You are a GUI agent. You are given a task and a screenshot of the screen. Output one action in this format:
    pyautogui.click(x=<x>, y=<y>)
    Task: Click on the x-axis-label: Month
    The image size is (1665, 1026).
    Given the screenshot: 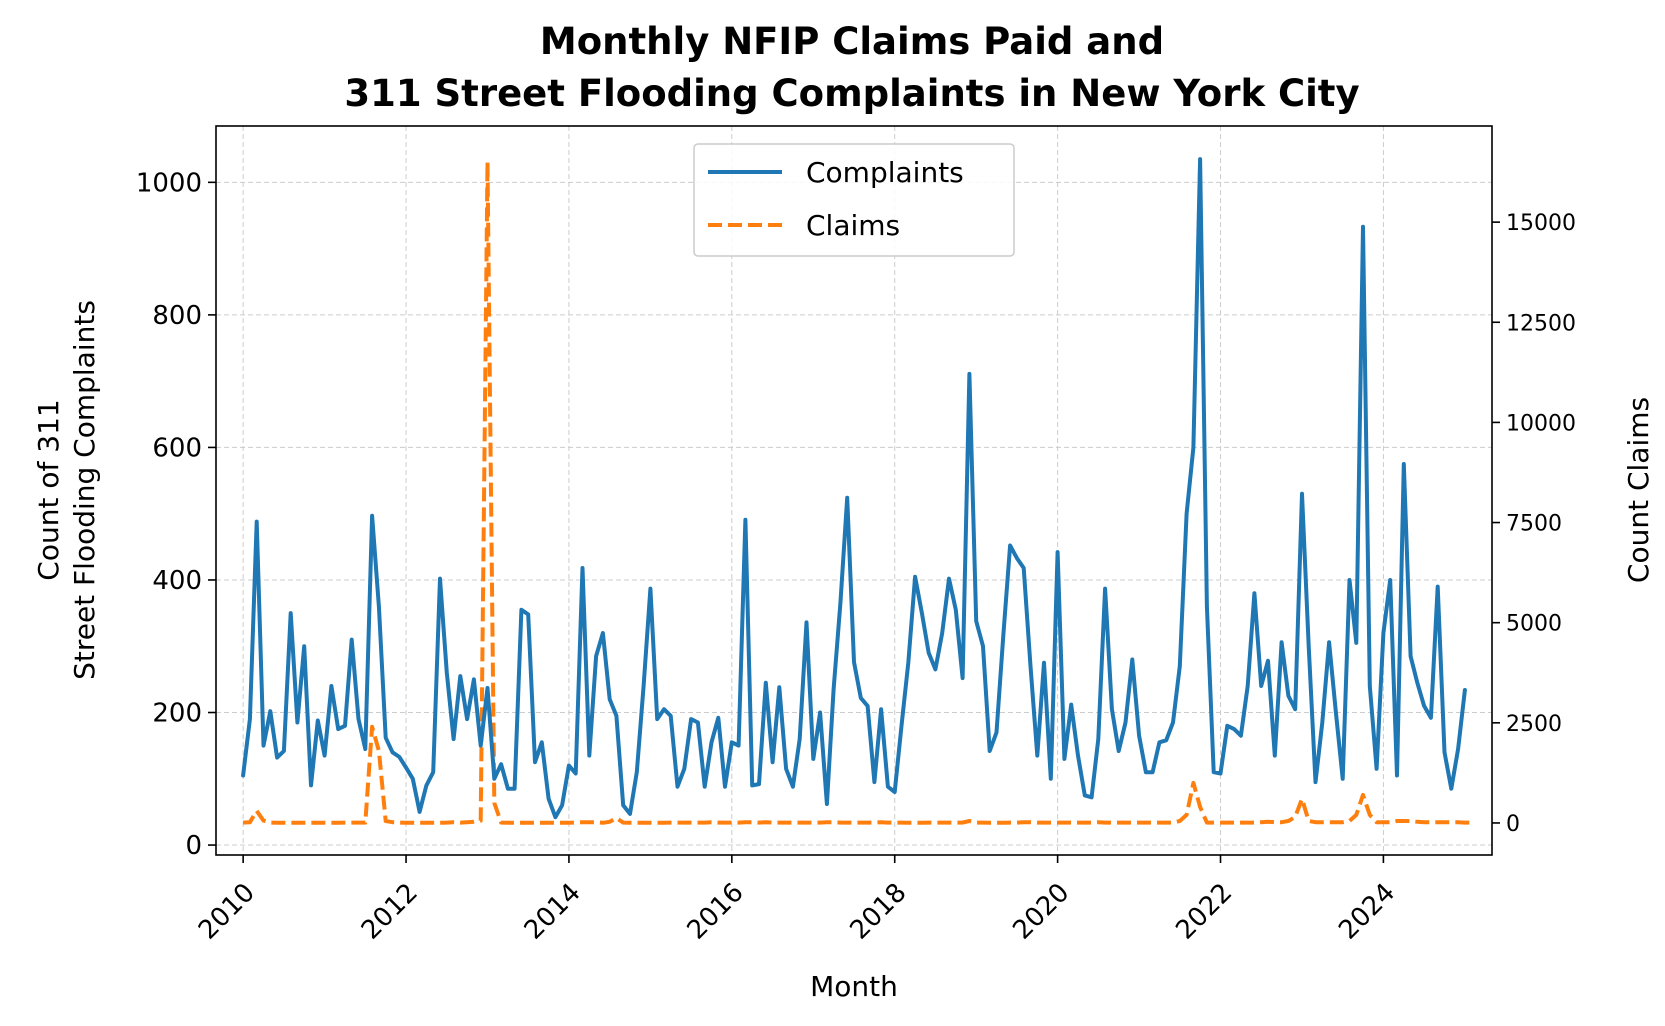 What is the action you would take?
    pyautogui.click(x=854, y=986)
    